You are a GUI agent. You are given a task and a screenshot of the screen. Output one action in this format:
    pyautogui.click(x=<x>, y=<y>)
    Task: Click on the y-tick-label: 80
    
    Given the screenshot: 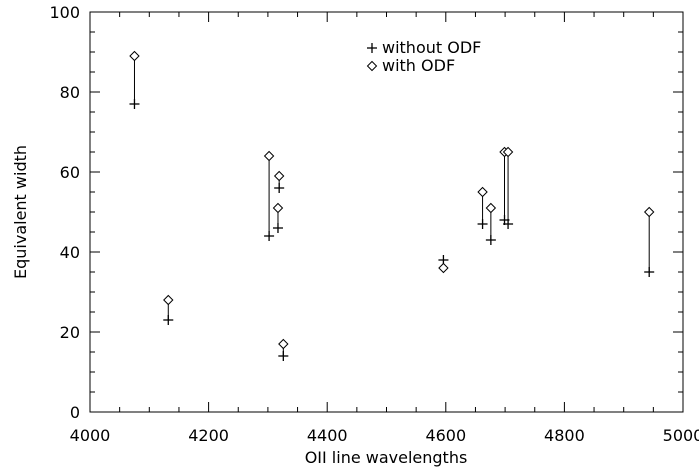 What is the action you would take?
    pyautogui.click(x=70, y=92)
    